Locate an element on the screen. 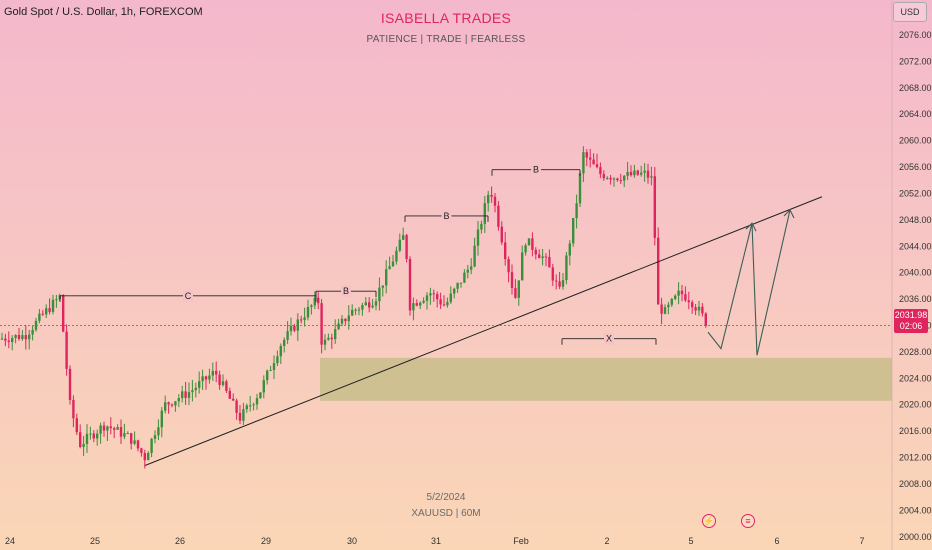  y-tick-label: 2008.00 is located at coordinates (915, 484).